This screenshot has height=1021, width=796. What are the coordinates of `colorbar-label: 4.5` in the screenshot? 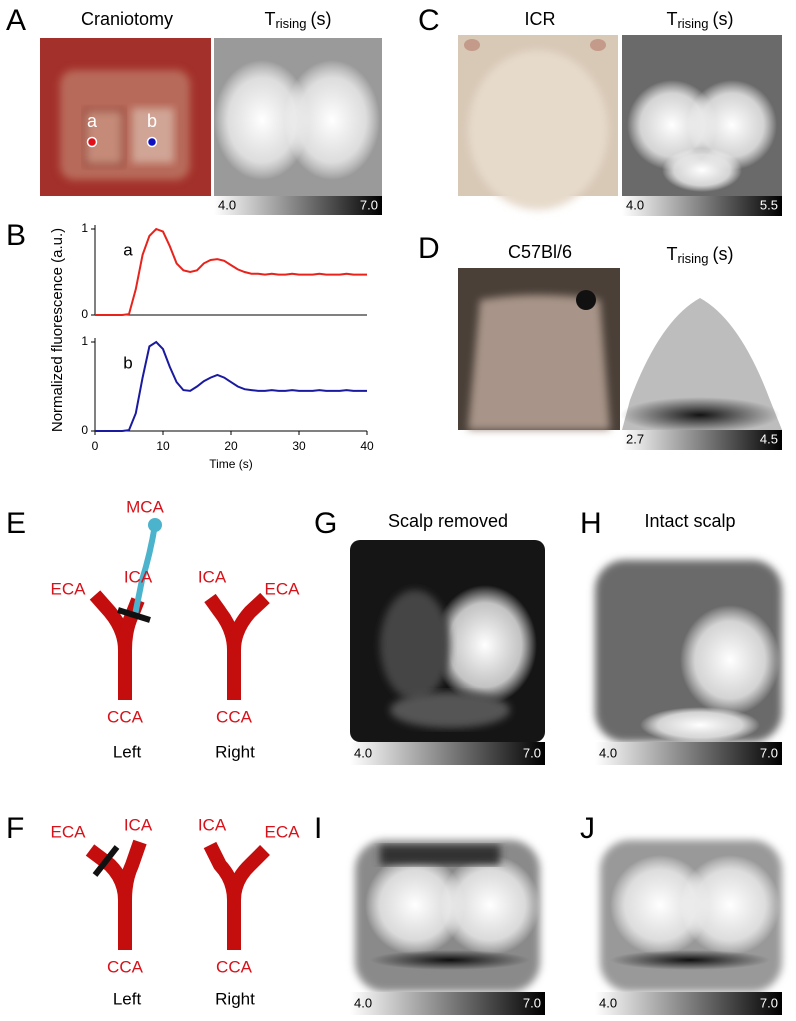 It's located at (769, 438).